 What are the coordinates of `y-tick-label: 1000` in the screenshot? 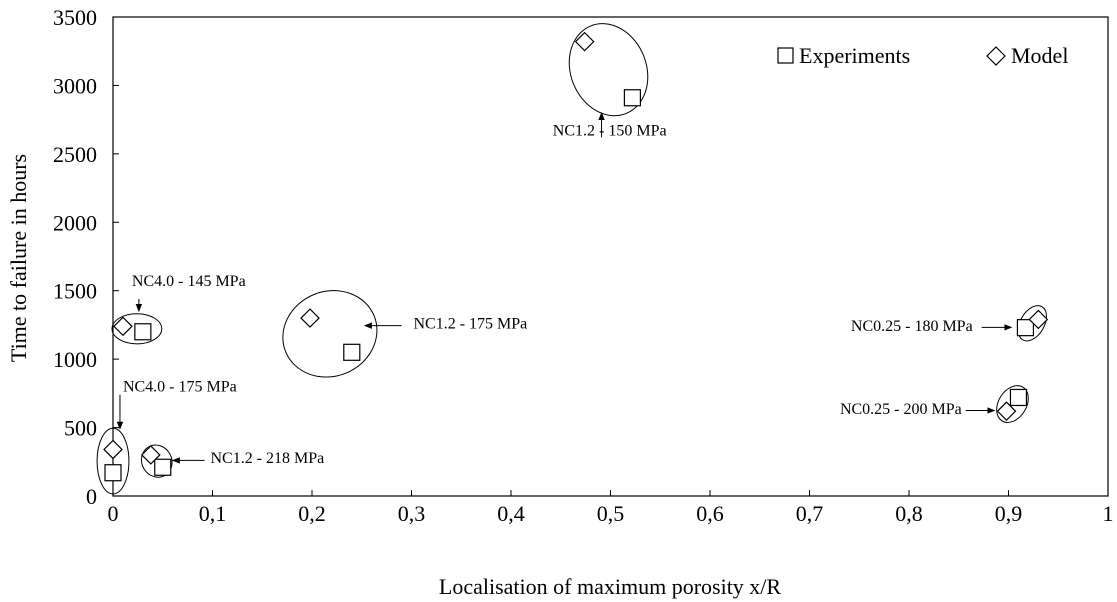 It's located at (75, 359).